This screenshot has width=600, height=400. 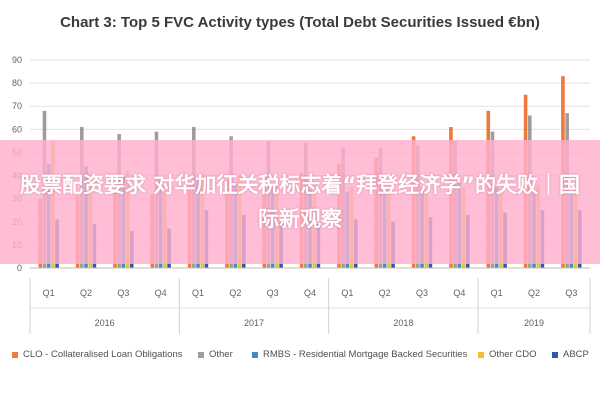 I want to click on legend-label: Other, so click(x=221, y=354).